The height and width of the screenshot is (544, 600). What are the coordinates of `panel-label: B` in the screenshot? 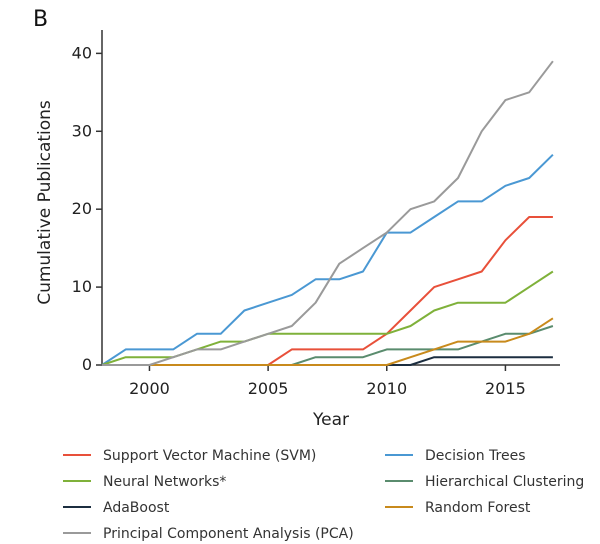 It's located at (40, 19).